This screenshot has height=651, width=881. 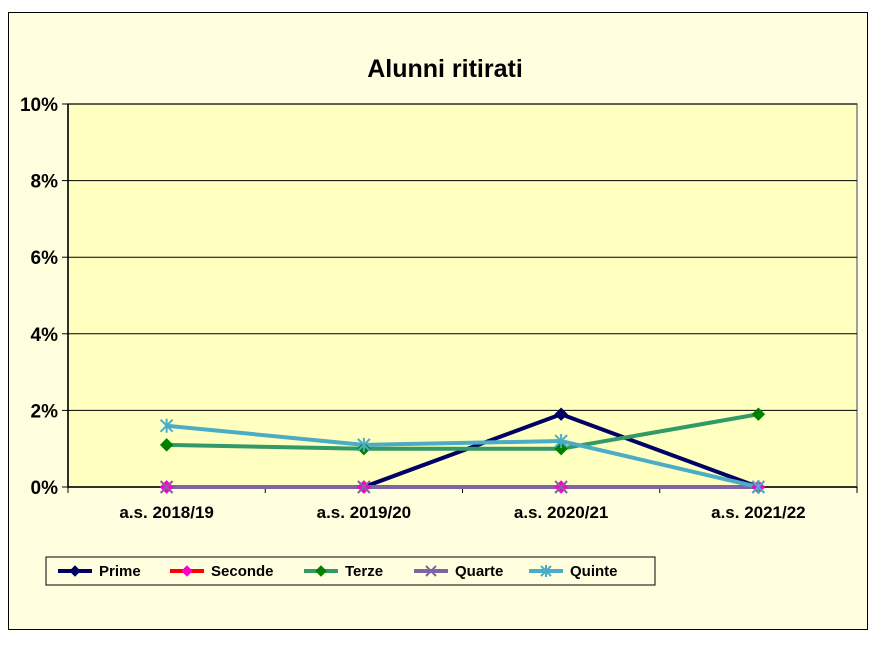 I want to click on legend-item-seconde: Seconde, so click(x=222, y=571).